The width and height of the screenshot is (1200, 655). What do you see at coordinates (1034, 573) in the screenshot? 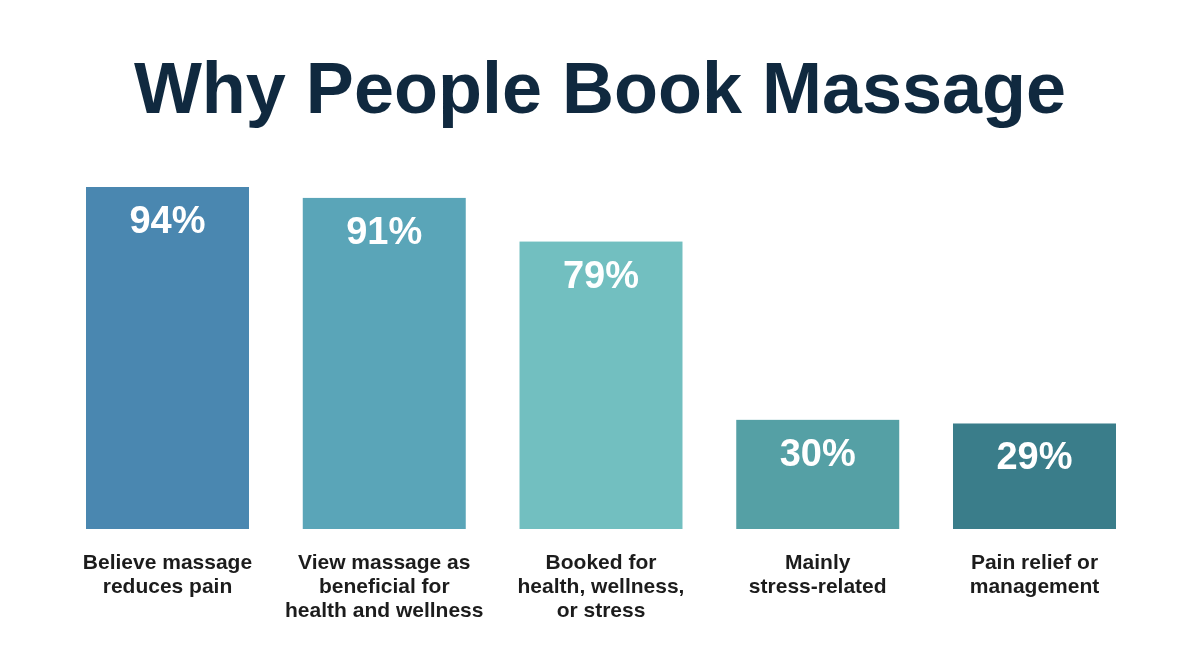
I see `x-tick-label: Pain relief or management` at bounding box center [1034, 573].